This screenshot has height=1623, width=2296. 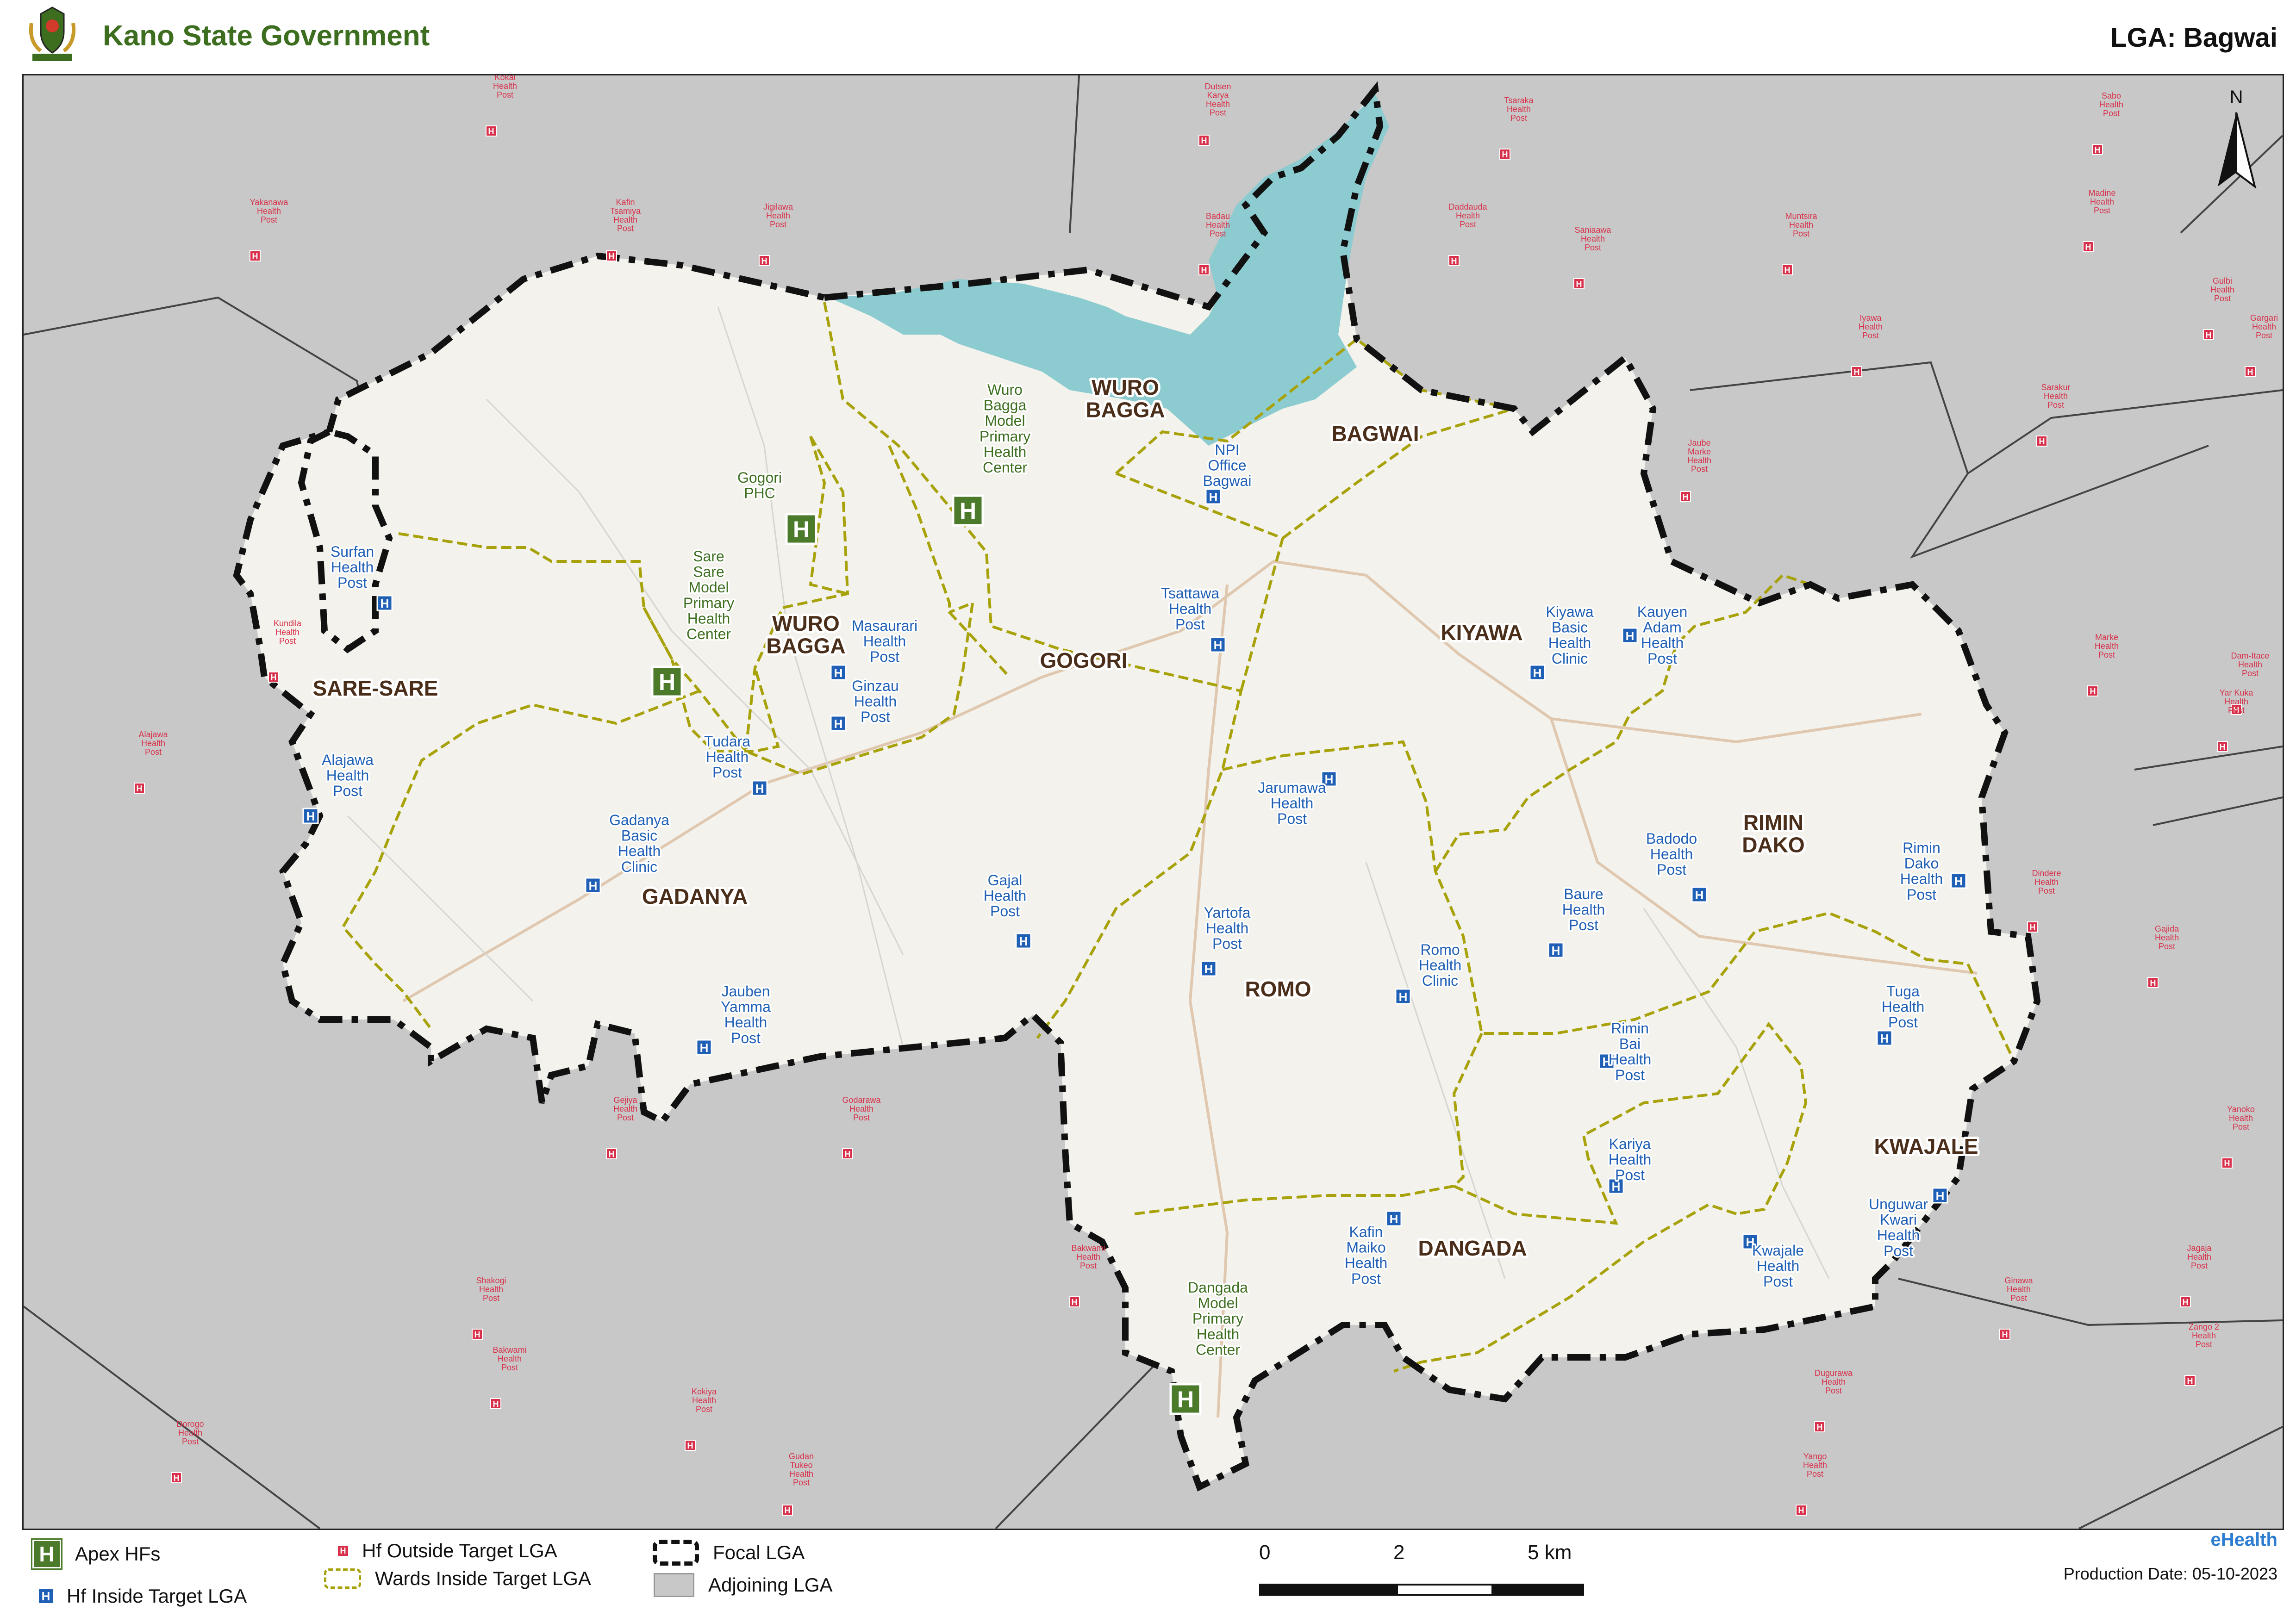 What do you see at coordinates (625, 1108) in the screenshot?
I see `outside-hf-label: Gejiya Health Post` at bounding box center [625, 1108].